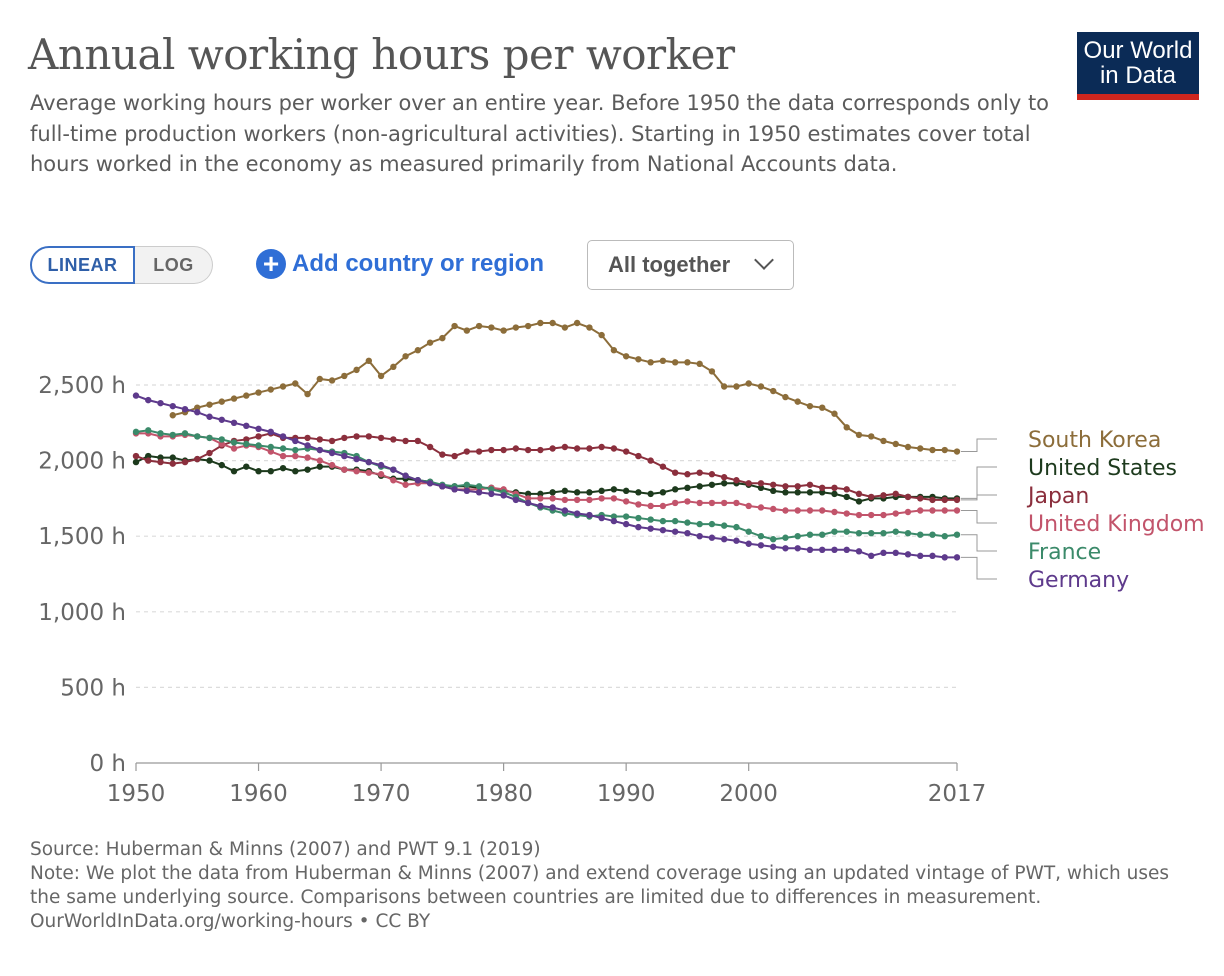 Image resolution: width=1224 pixels, height=976 pixels. I want to click on owid-logo: Our World in Data, so click(1138, 66).